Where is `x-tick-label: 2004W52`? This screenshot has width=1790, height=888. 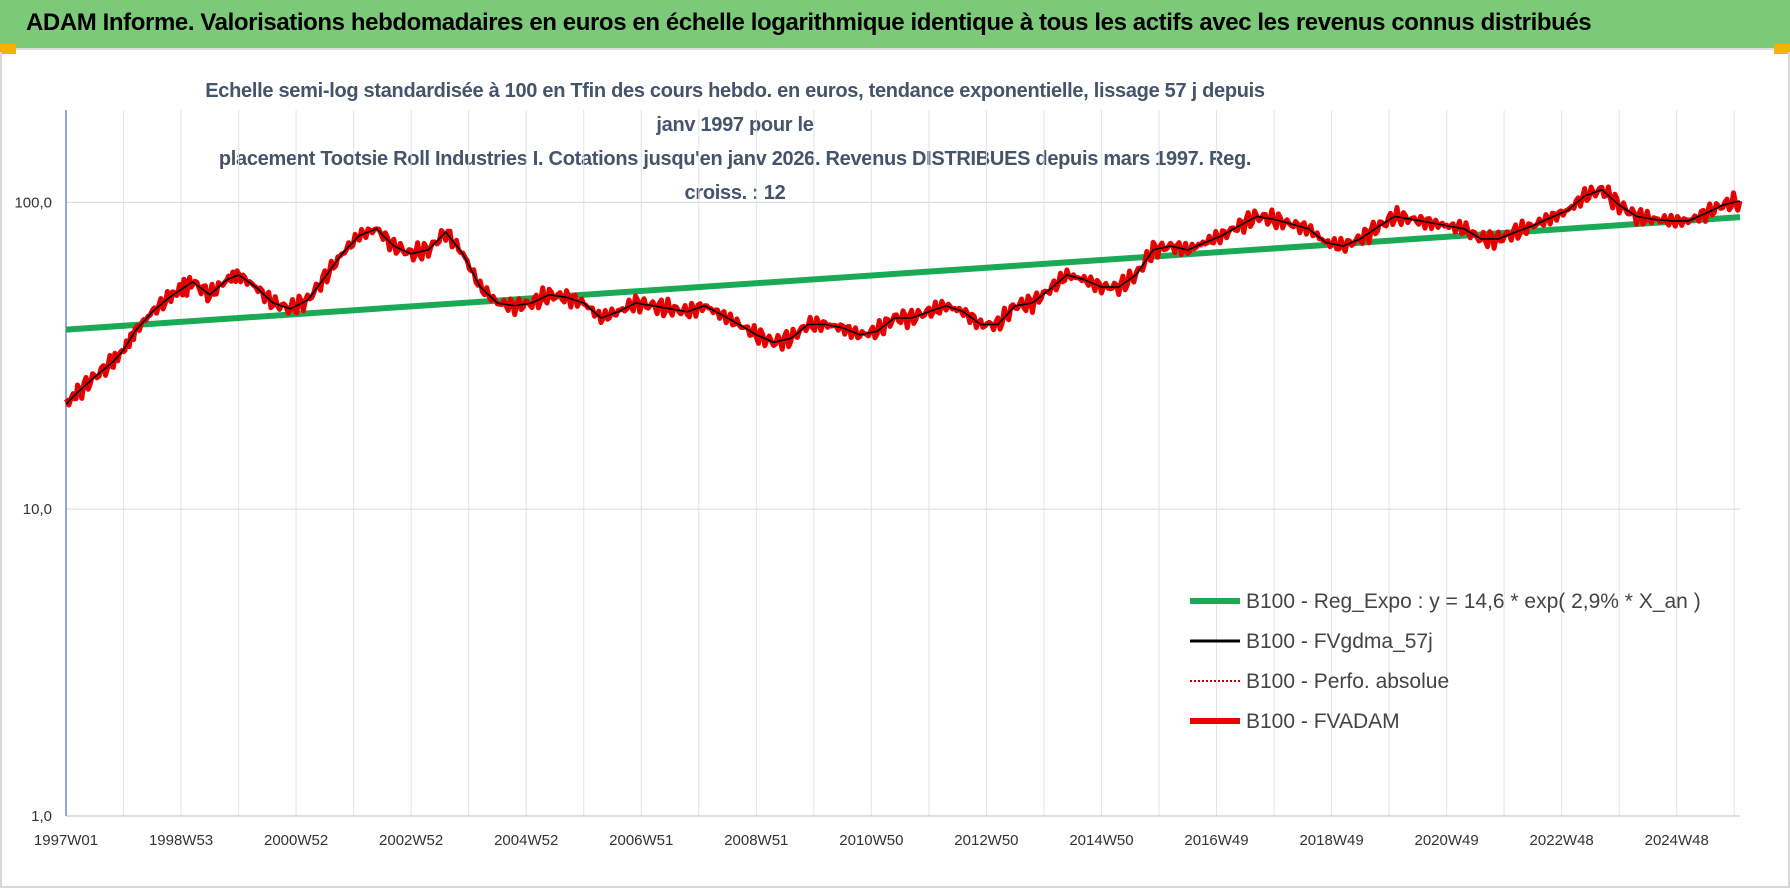 x-tick-label: 2004W52 is located at coordinates (526, 840).